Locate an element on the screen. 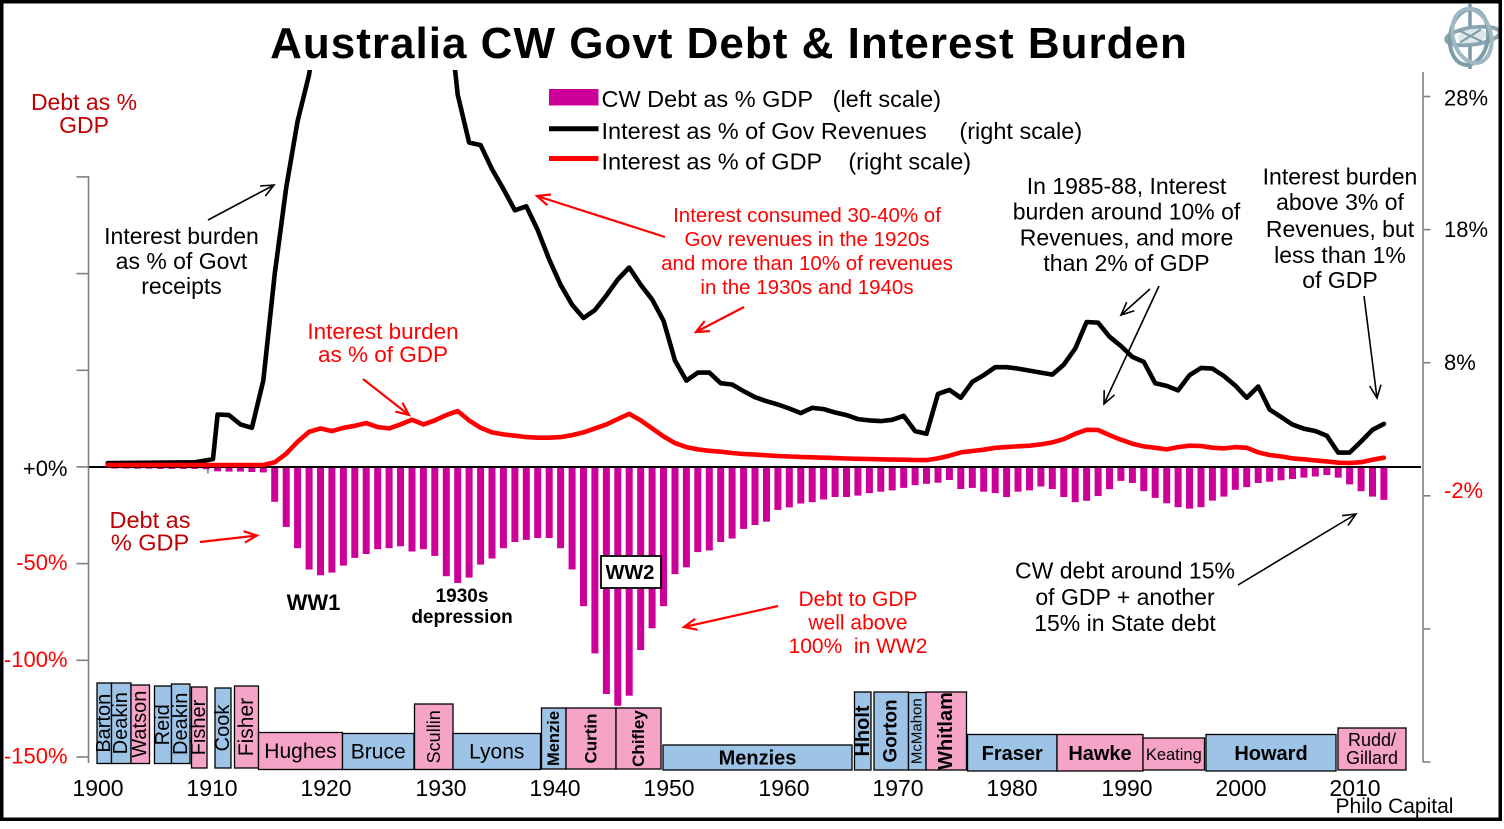  svg-text: Cook is located at coordinates (223, 728).